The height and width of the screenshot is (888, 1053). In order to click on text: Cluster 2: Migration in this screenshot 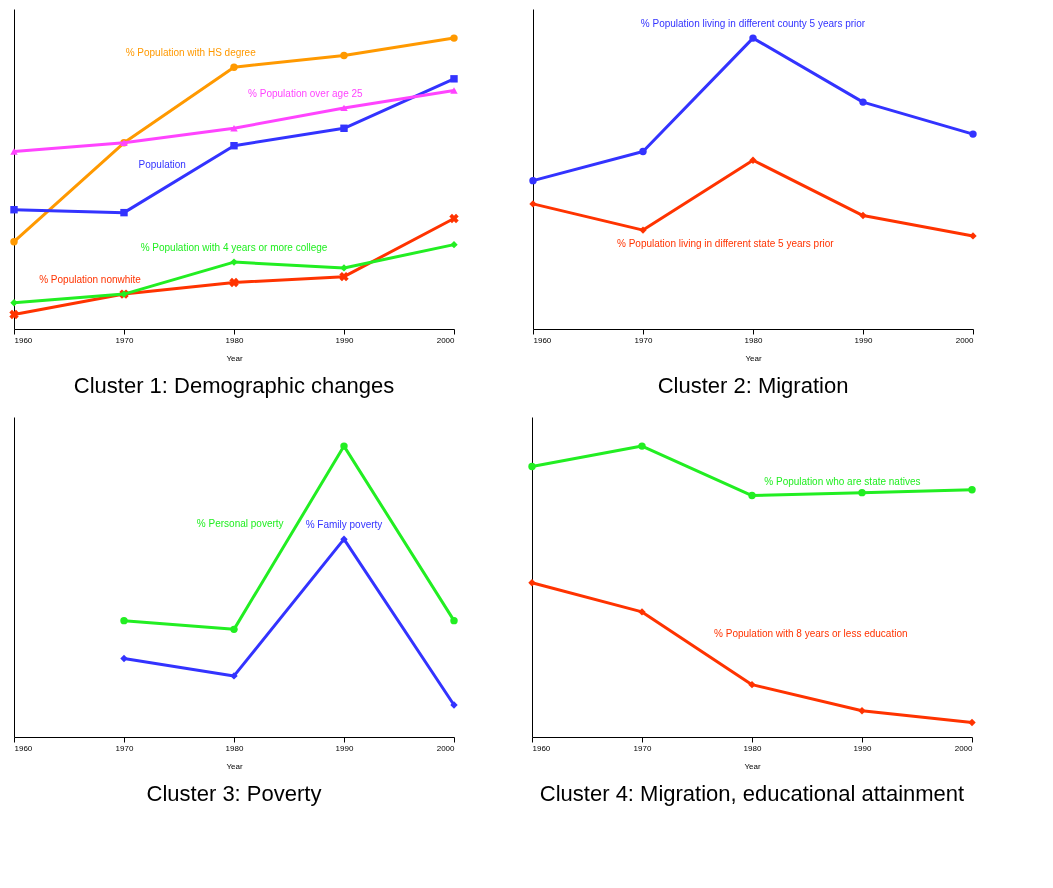, I will do `click(753, 385)`.